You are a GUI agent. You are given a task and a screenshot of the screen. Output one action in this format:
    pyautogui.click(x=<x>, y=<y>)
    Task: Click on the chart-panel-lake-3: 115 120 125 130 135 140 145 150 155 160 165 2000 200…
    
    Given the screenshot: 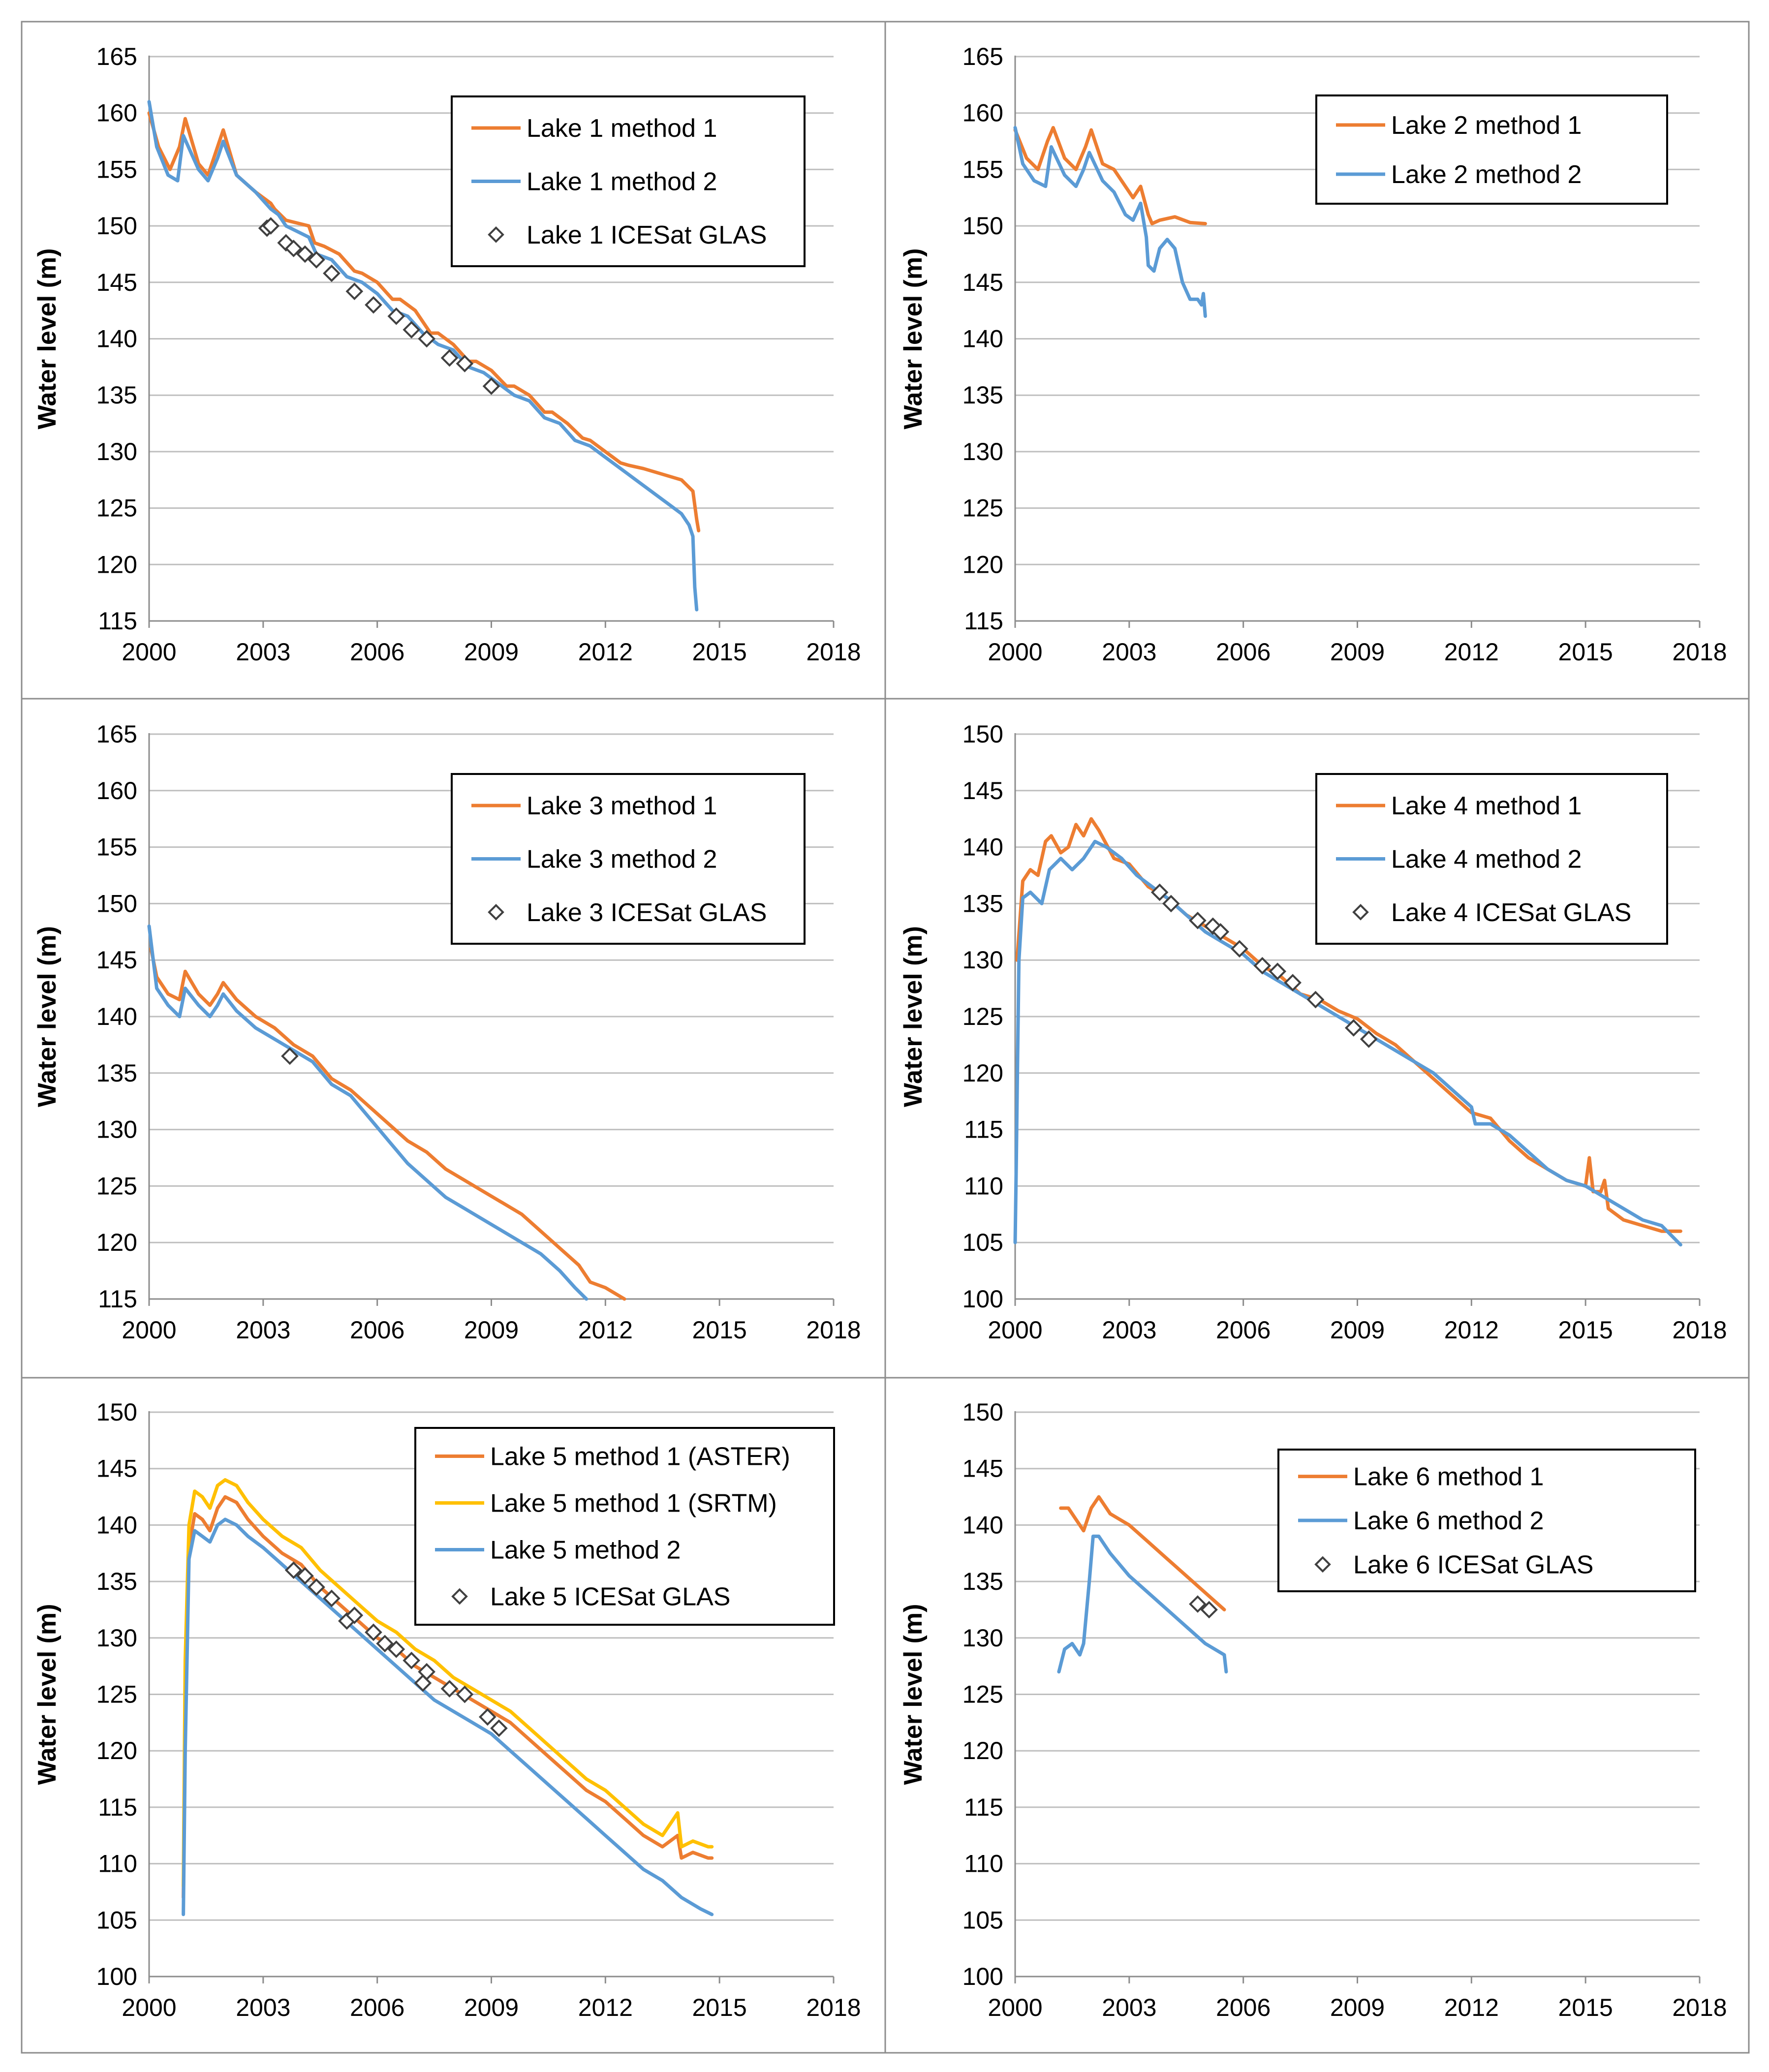 What is the action you would take?
    pyautogui.click(x=447, y=1032)
    